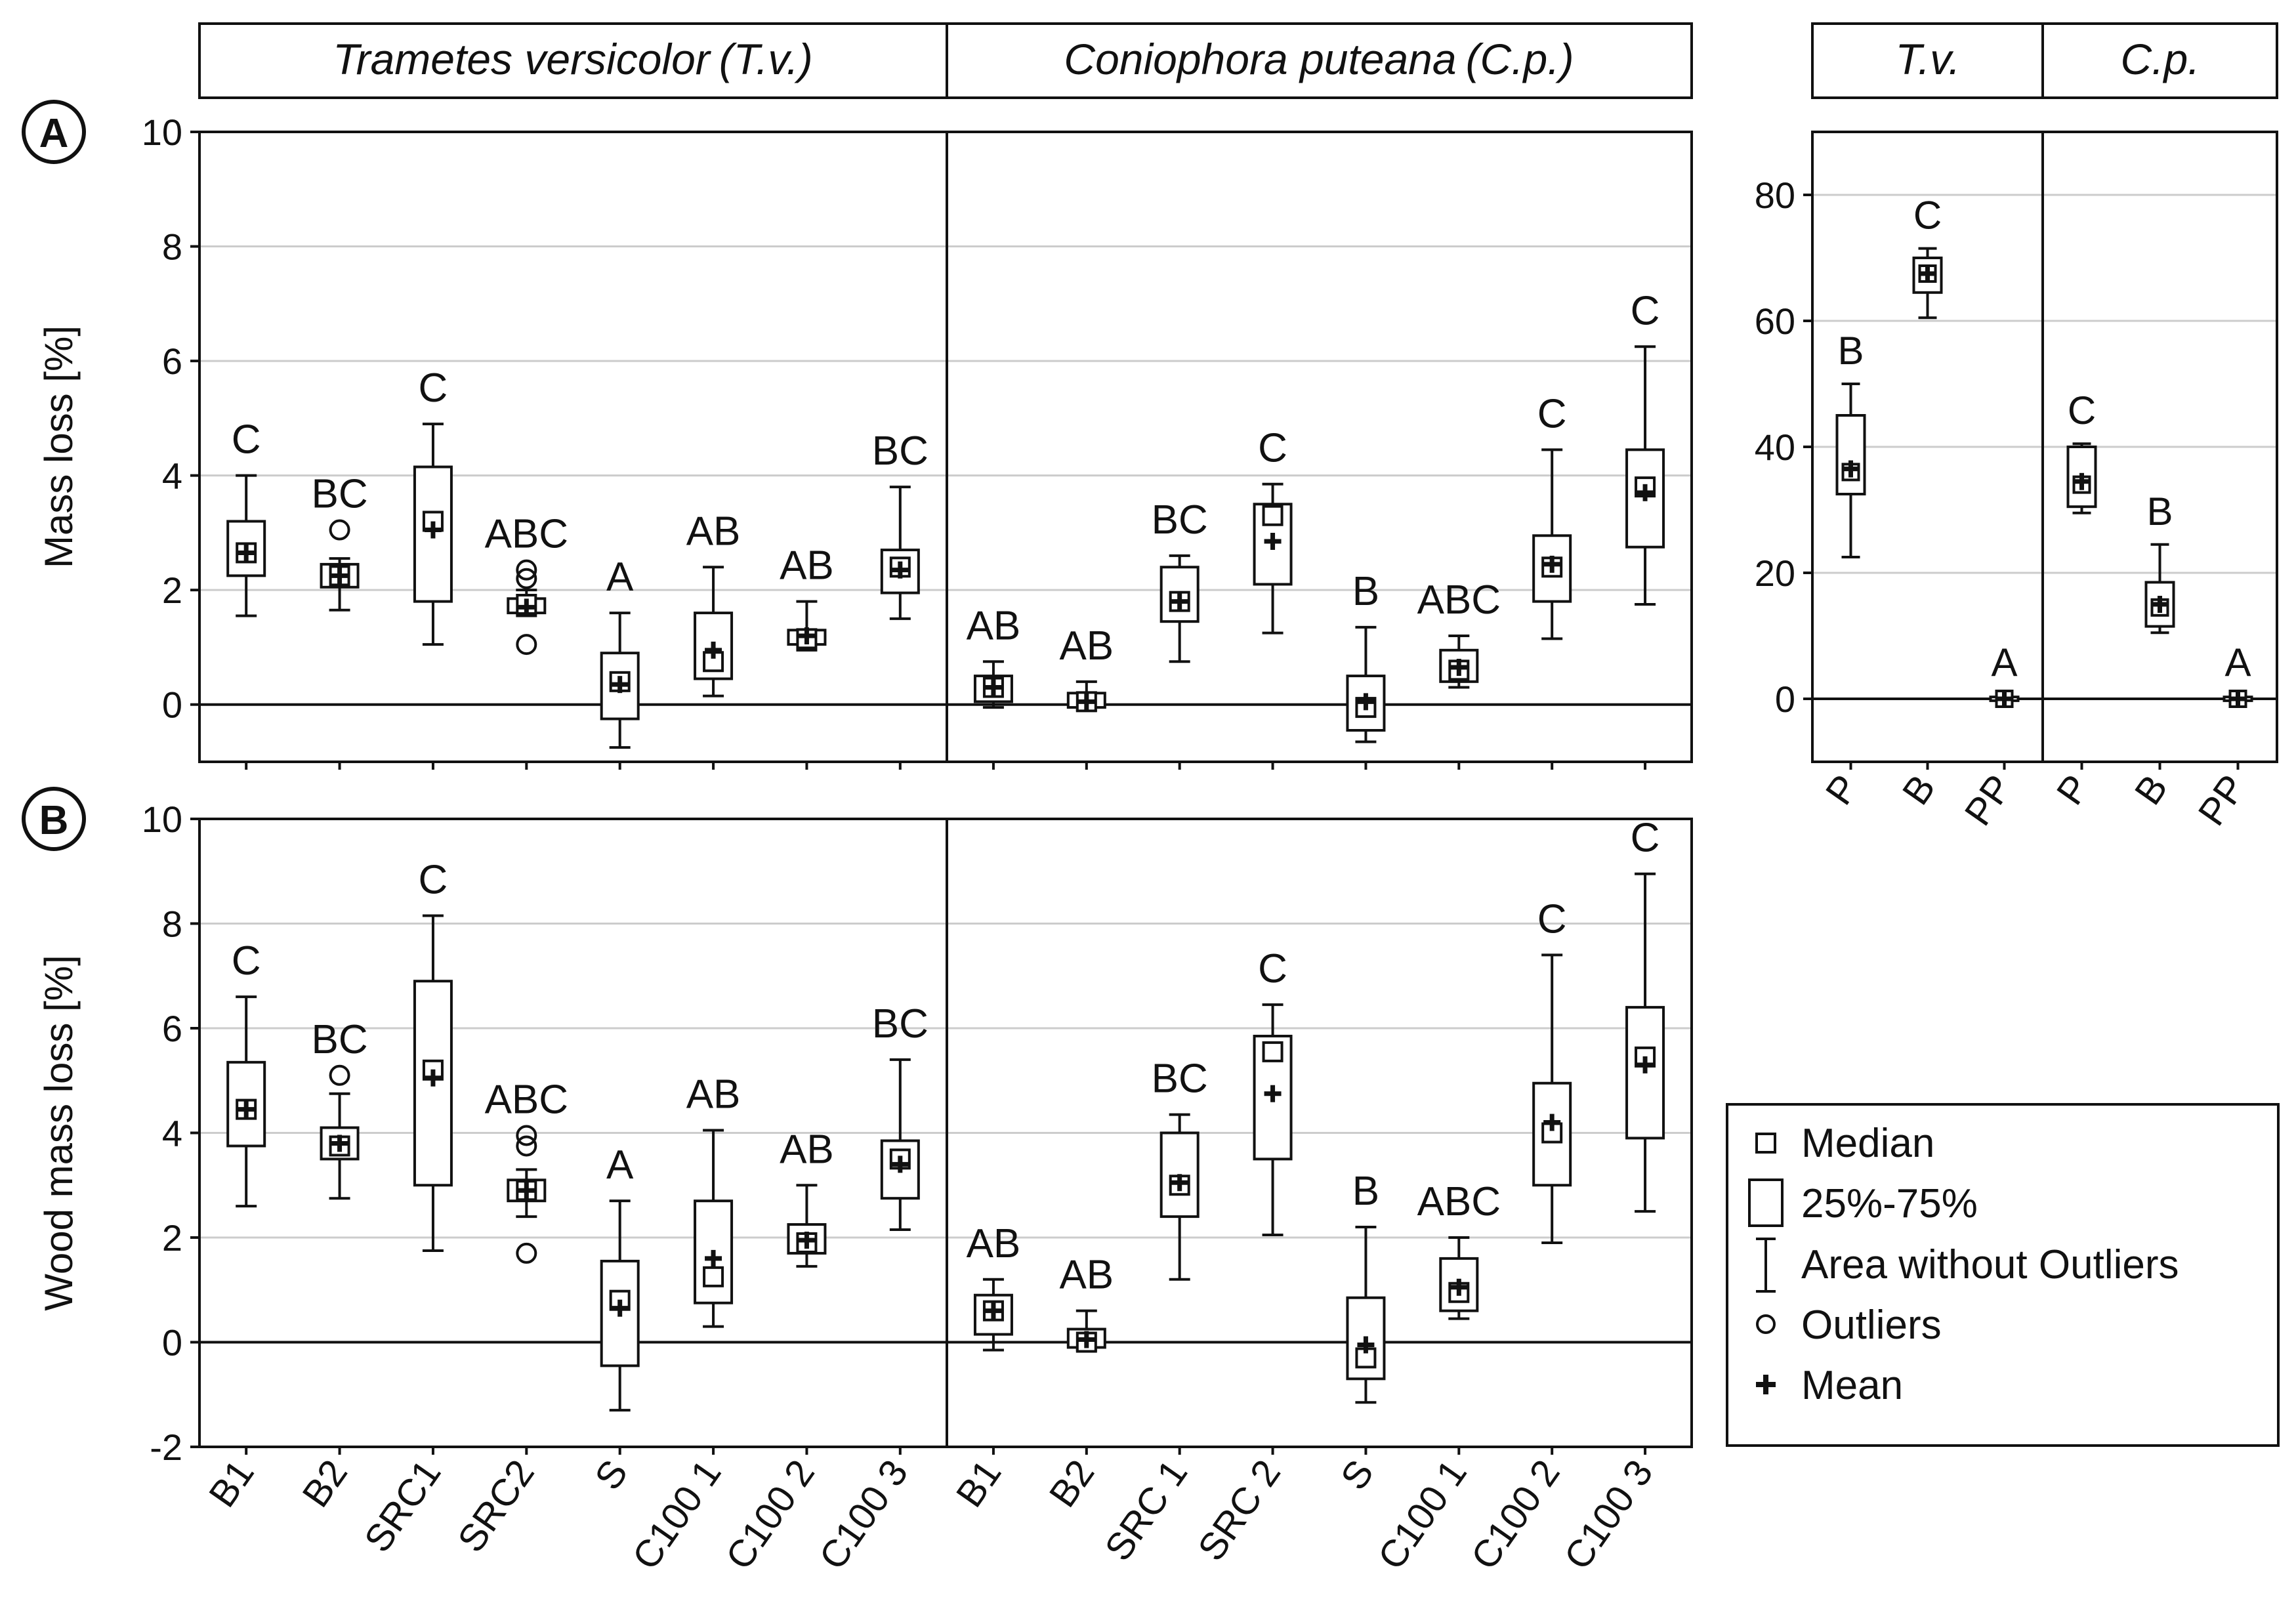  What do you see at coordinates (2045, 60) in the screenshot?
I see `inset-header-bar` at bounding box center [2045, 60].